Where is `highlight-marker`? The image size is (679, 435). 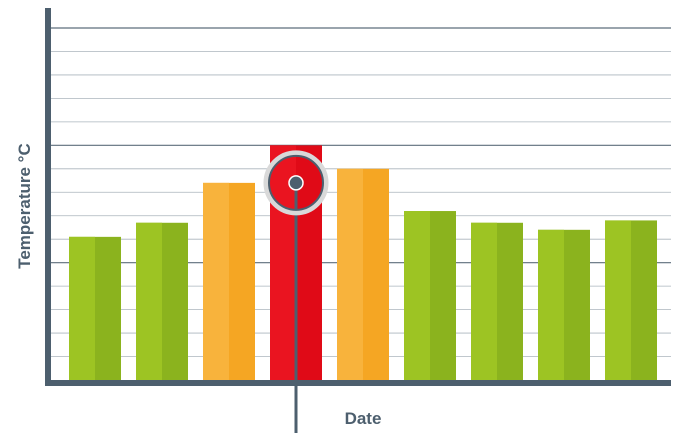
highlight-marker is located at coordinates (296, 291).